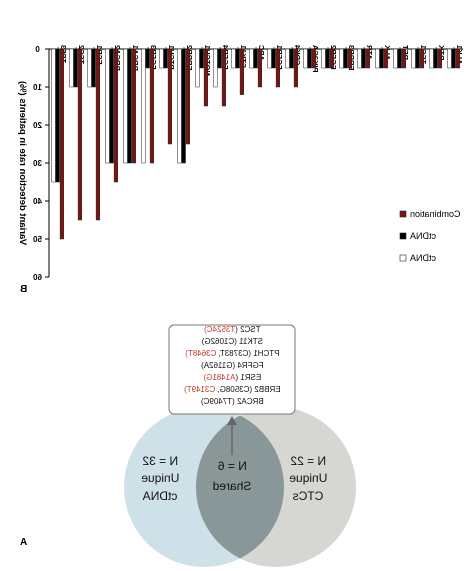  I want to click on gene-name: ESR1, so click(249, 377).